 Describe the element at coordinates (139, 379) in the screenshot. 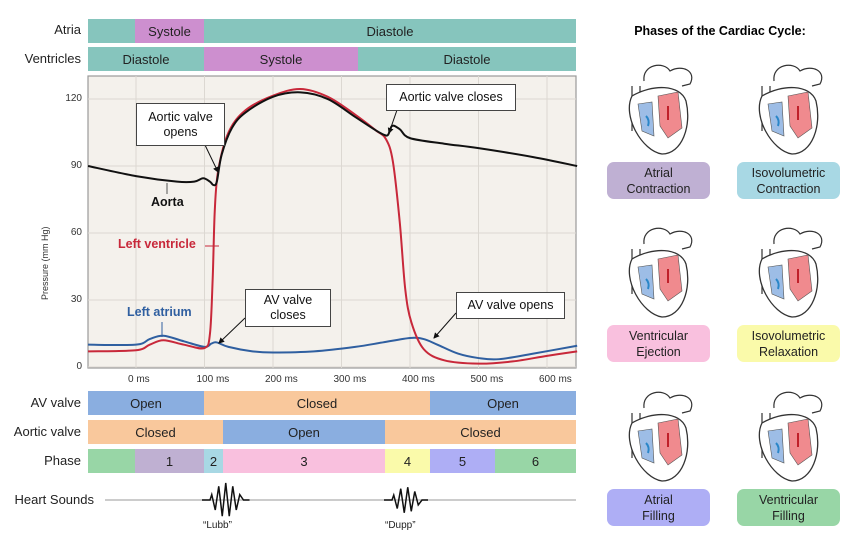

I see `x-tick-label: 0 ms` at that location.